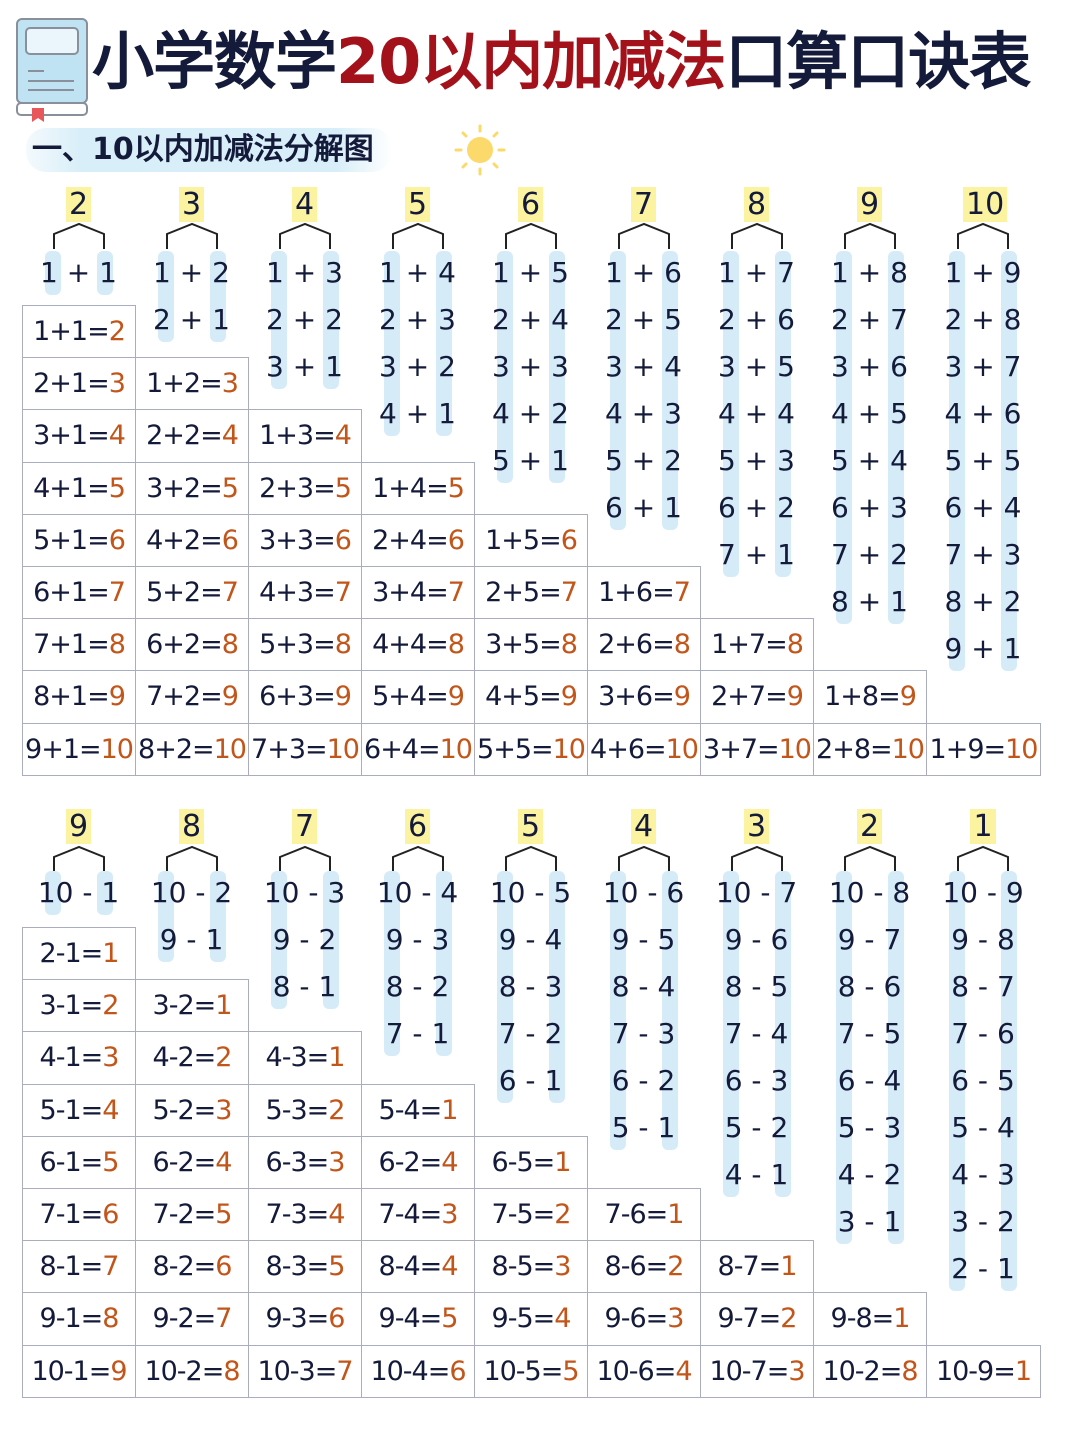 The width and height of the screenshot is (1080, 1440). What do you see at coordinates (983, 507) in the screenshot?
I see `addition-decomposition-item: 6 + 4` at bounding box center [983, 507].